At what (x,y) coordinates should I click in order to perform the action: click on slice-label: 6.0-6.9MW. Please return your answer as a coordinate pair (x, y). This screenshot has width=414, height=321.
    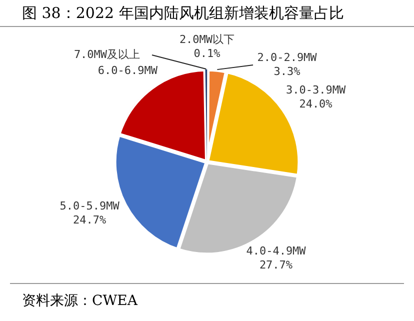
    Looking at the image, I should click on (128, 71).